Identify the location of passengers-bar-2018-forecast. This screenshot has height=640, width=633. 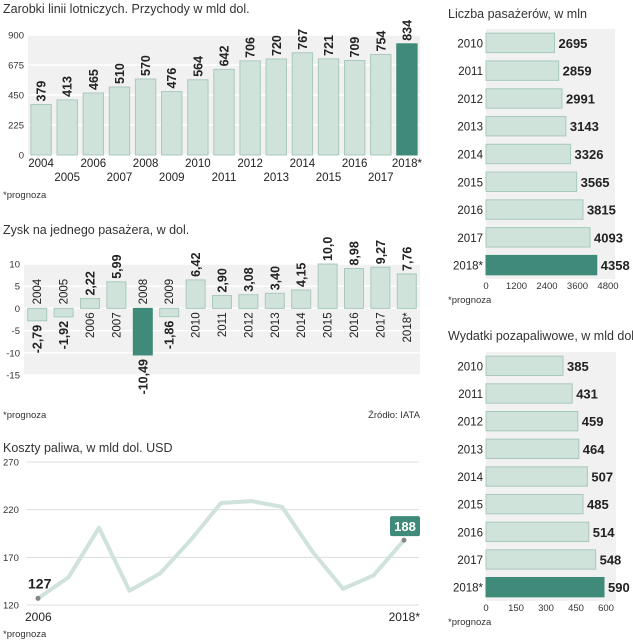
(541, 265).